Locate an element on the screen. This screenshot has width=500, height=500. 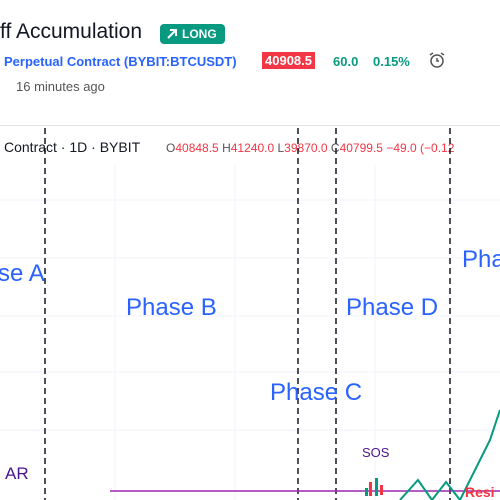
path-projection is located at coordinates (449, 454).